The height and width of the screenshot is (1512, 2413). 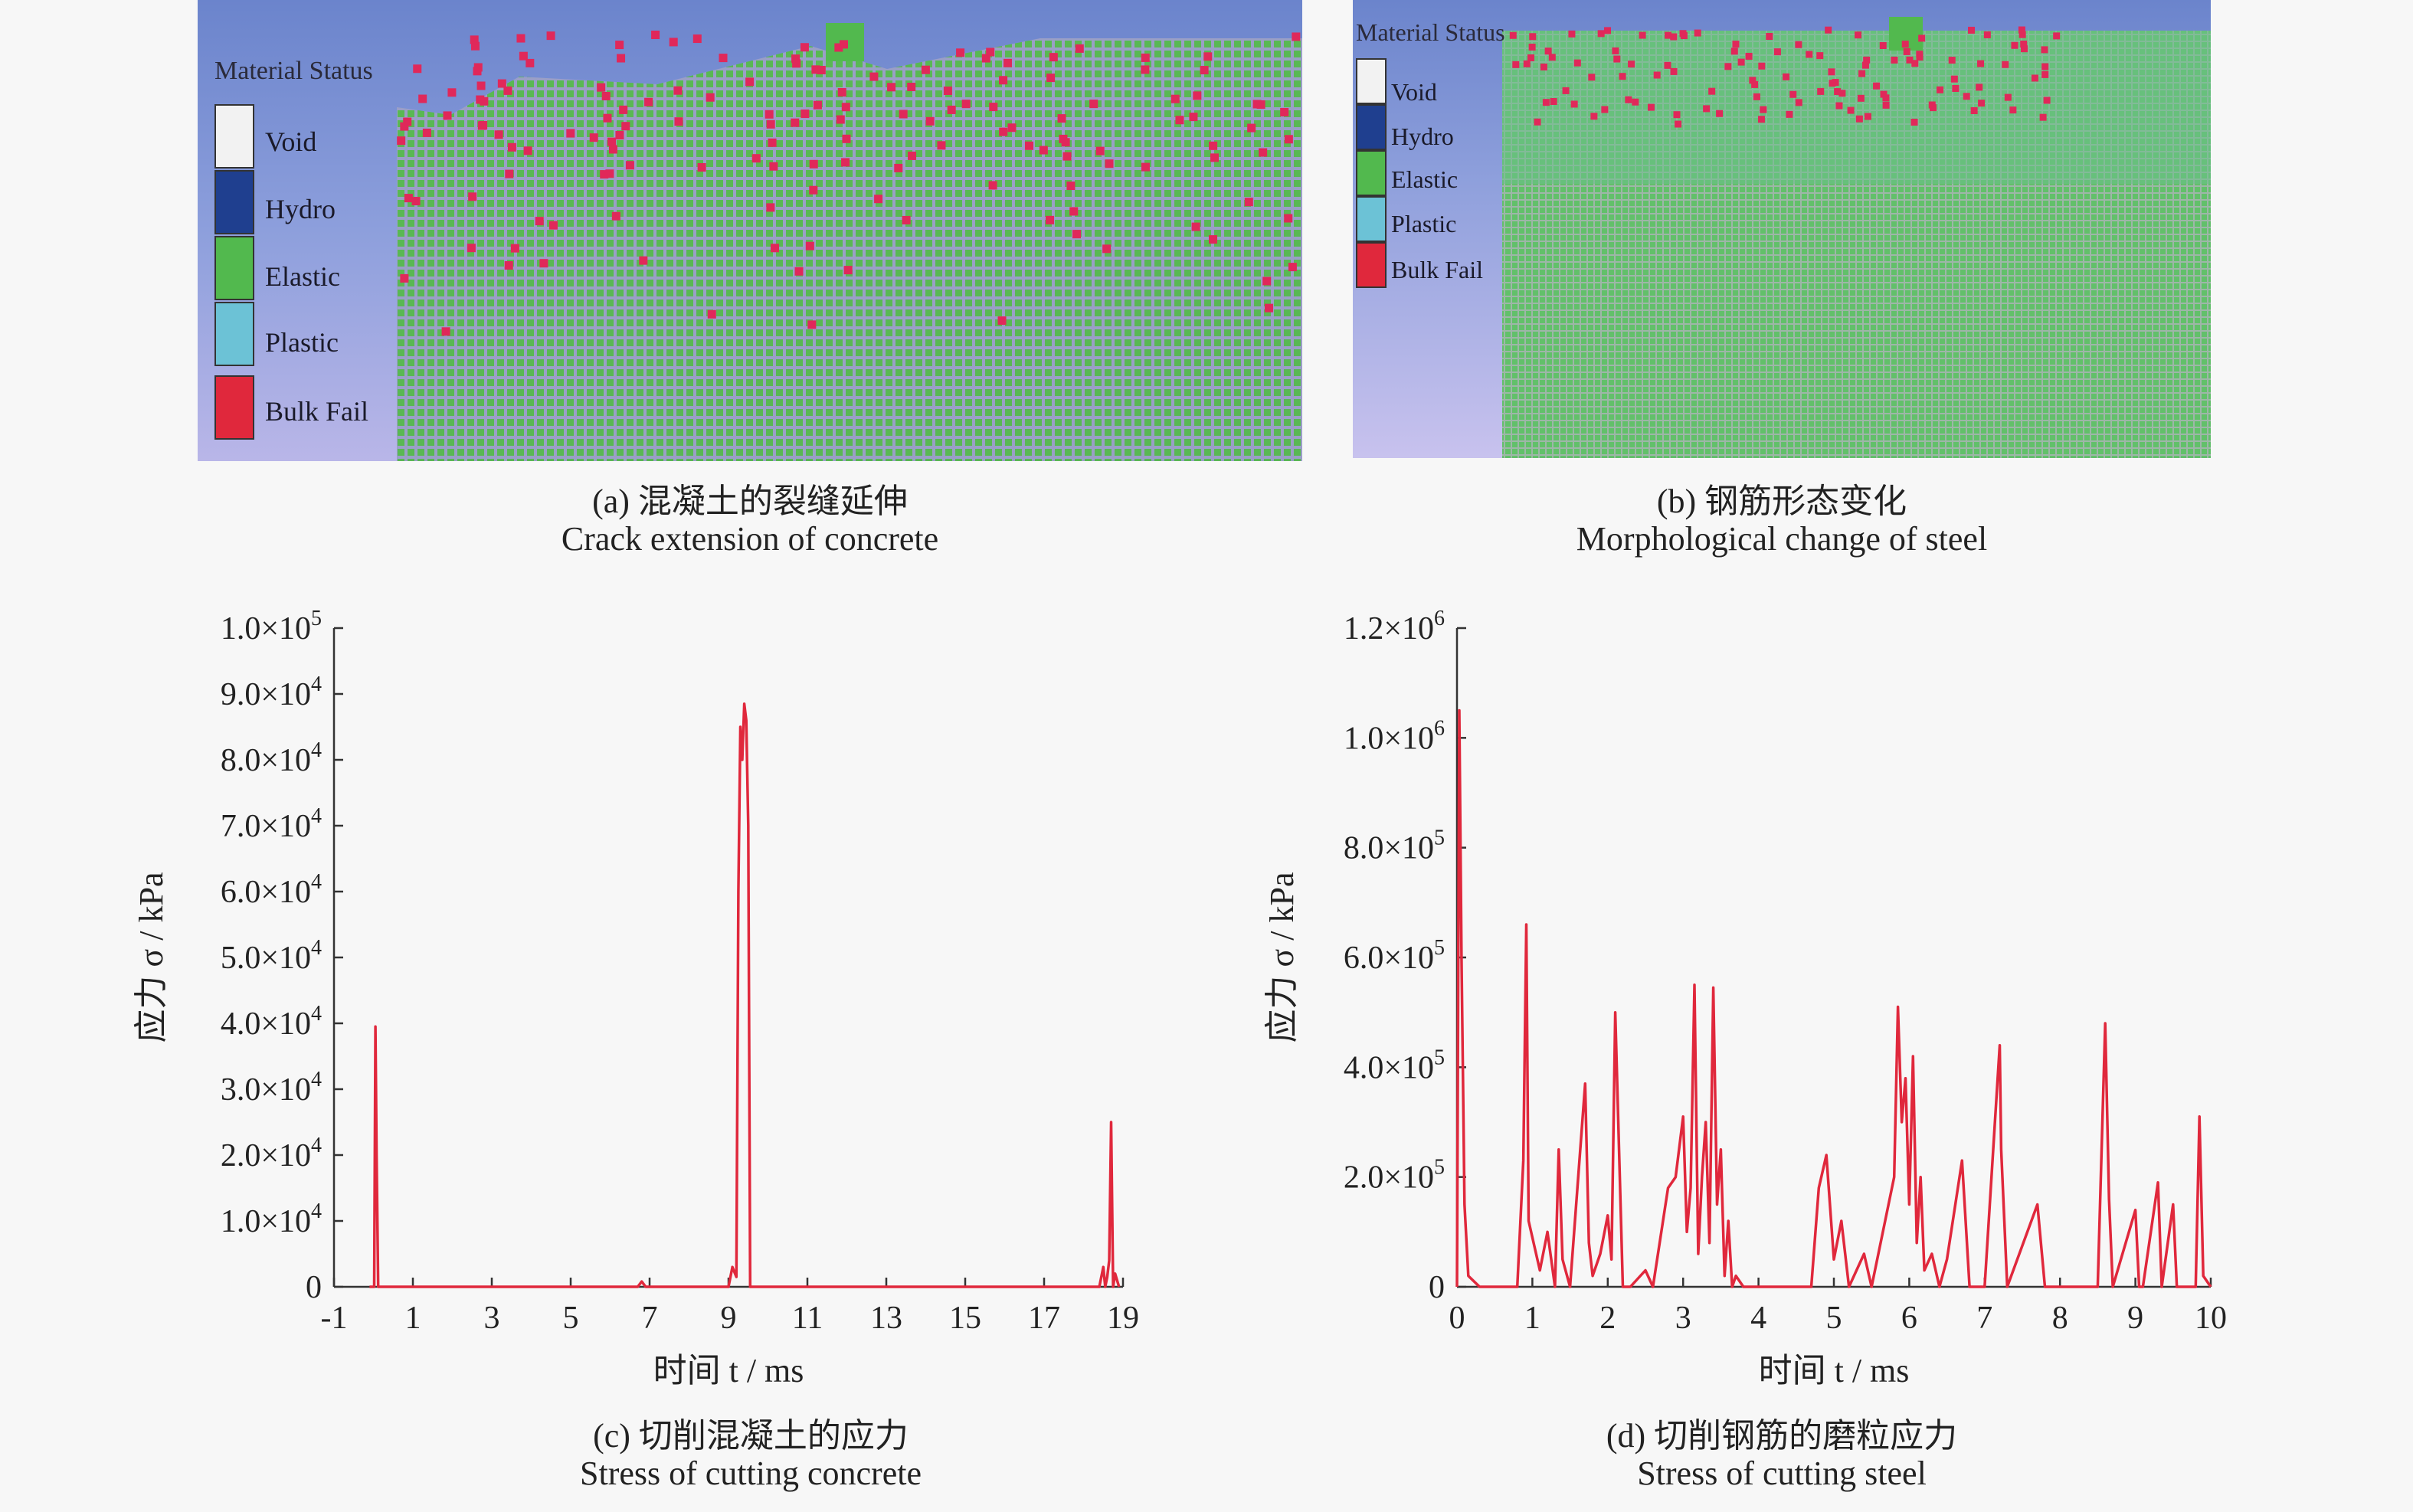 What do you see at coordinates (1785, 77) in the screenshot?
I see `crack-points-b` at bounding box center [1785, 77].